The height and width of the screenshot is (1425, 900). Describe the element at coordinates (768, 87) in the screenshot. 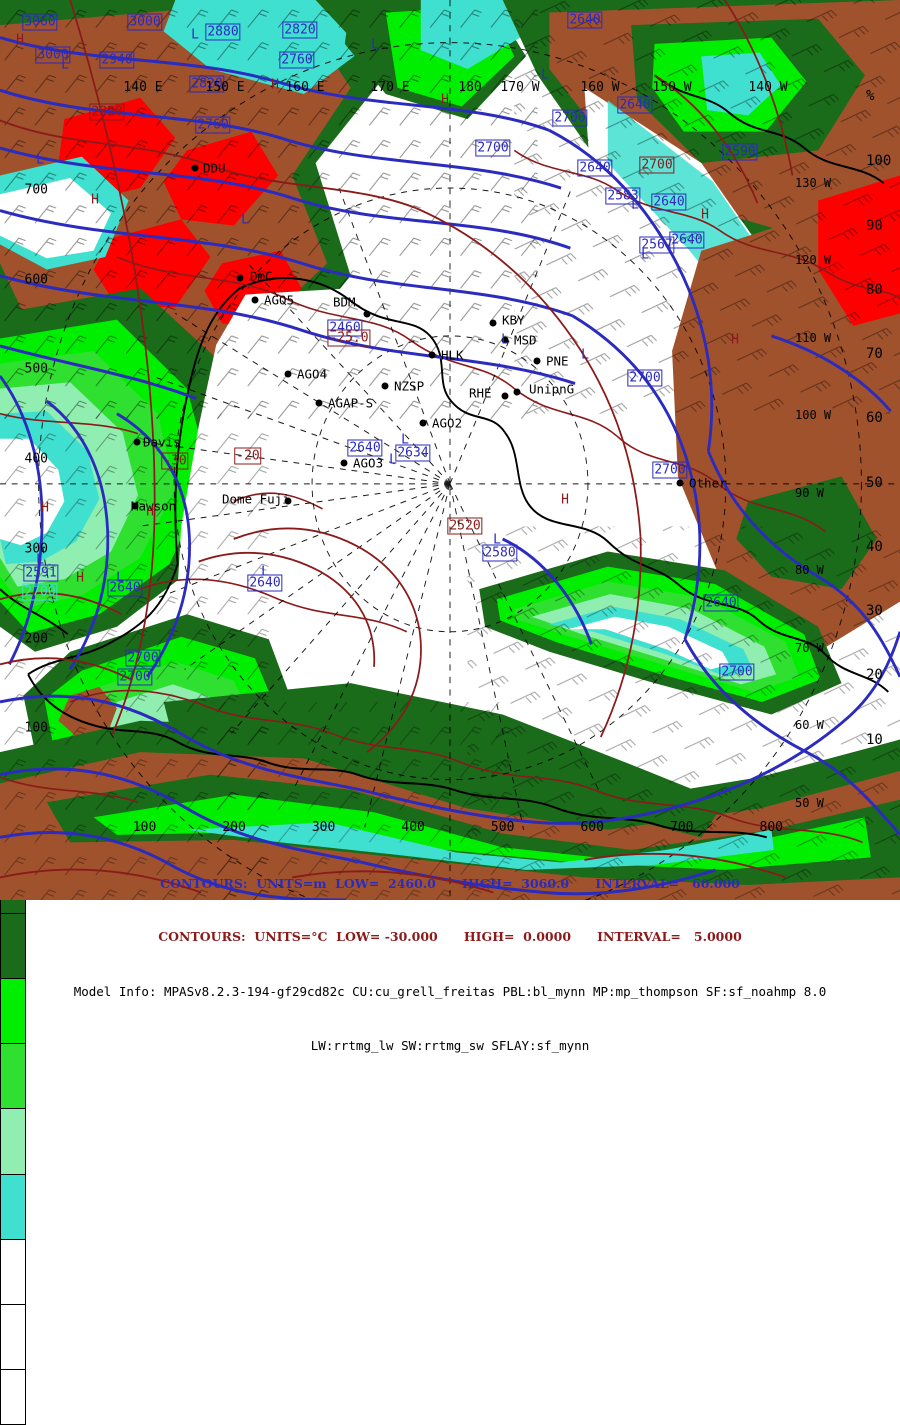

I see `longitude-label: 140 W` at that location.